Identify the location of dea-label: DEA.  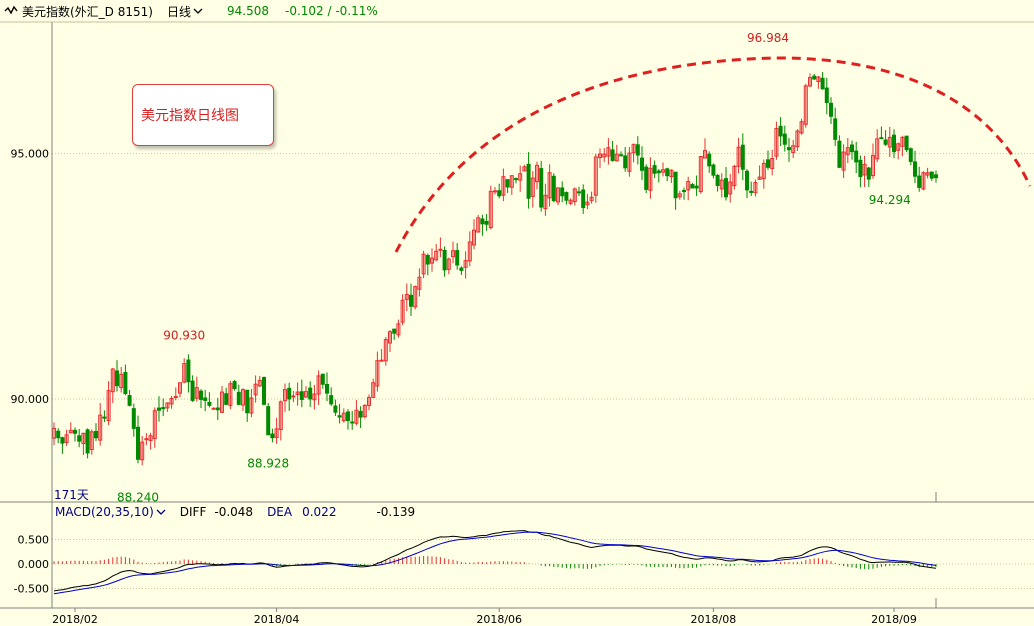
(280, 512).